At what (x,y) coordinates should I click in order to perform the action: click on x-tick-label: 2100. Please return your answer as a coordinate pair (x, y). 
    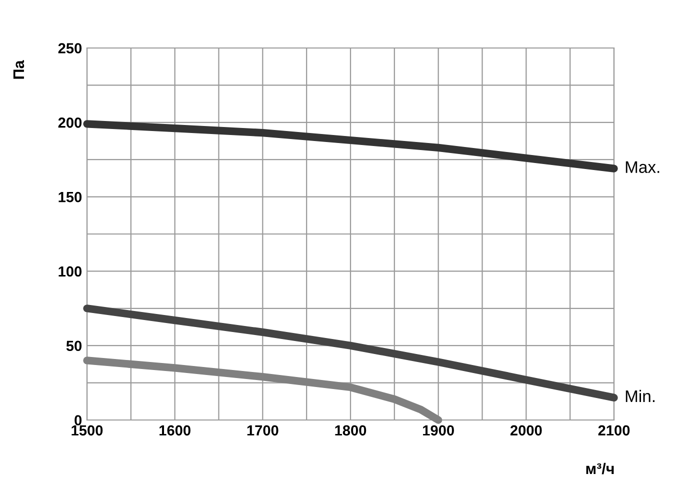
    Looking at the image, I should click on (614, 430).